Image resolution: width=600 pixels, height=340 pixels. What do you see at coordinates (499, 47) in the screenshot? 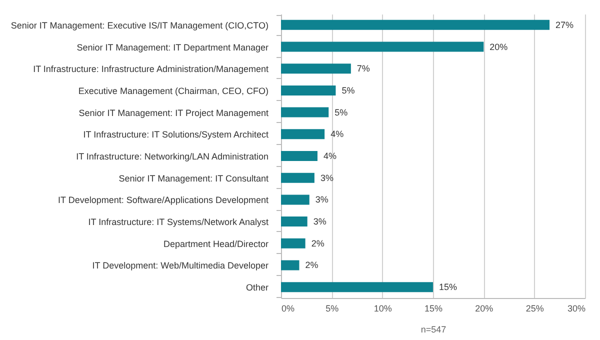
I see `data-label: 20%` at bounding box center [499, 47].